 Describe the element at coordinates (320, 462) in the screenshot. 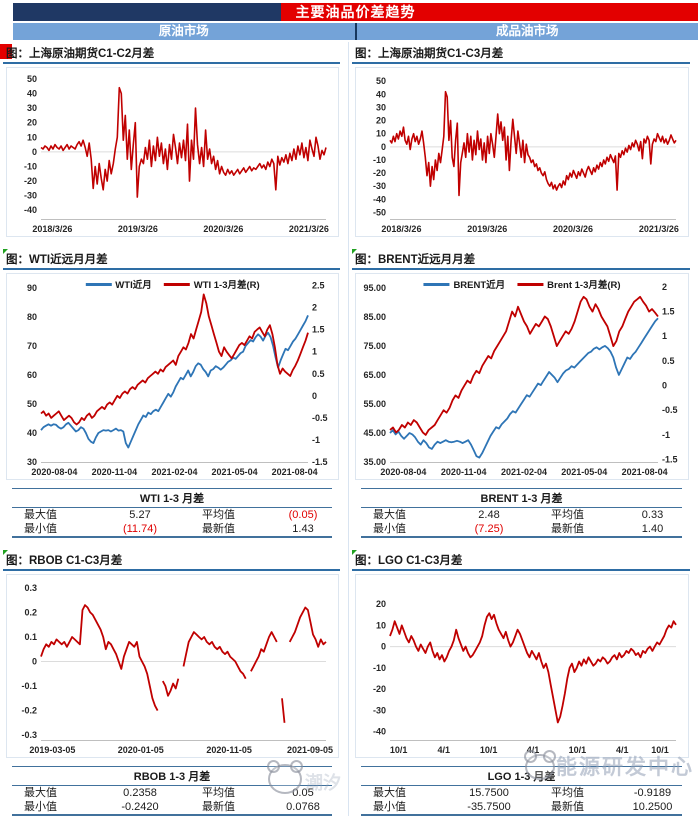

I see `svg-text: -1.5` at that location.